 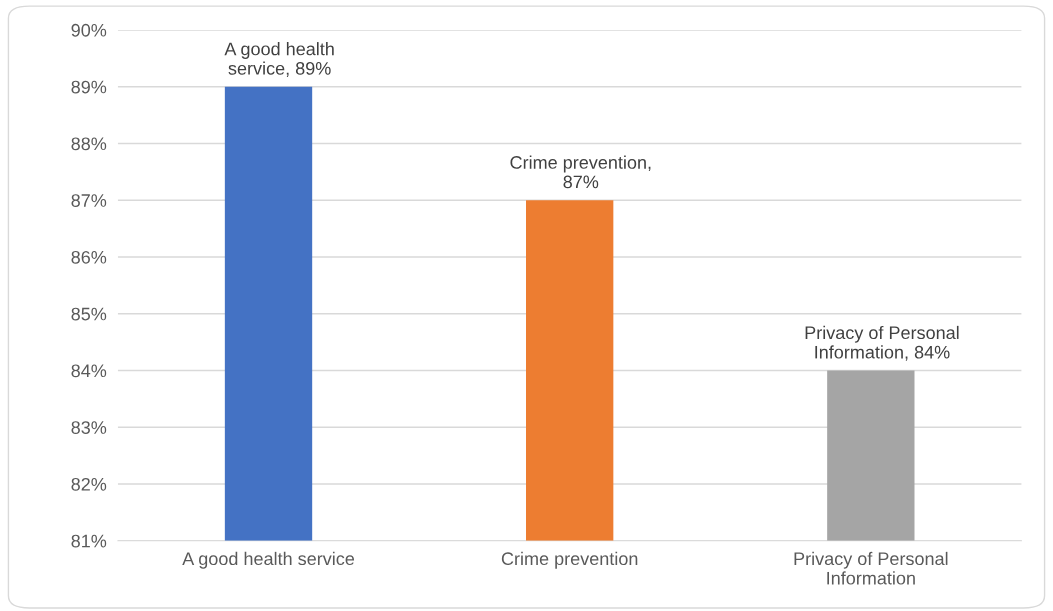 What do you see at coordinates (268, 560) in the screenshot?
I see `x-tick-label: A good health service` at bounding box center [268, 560].